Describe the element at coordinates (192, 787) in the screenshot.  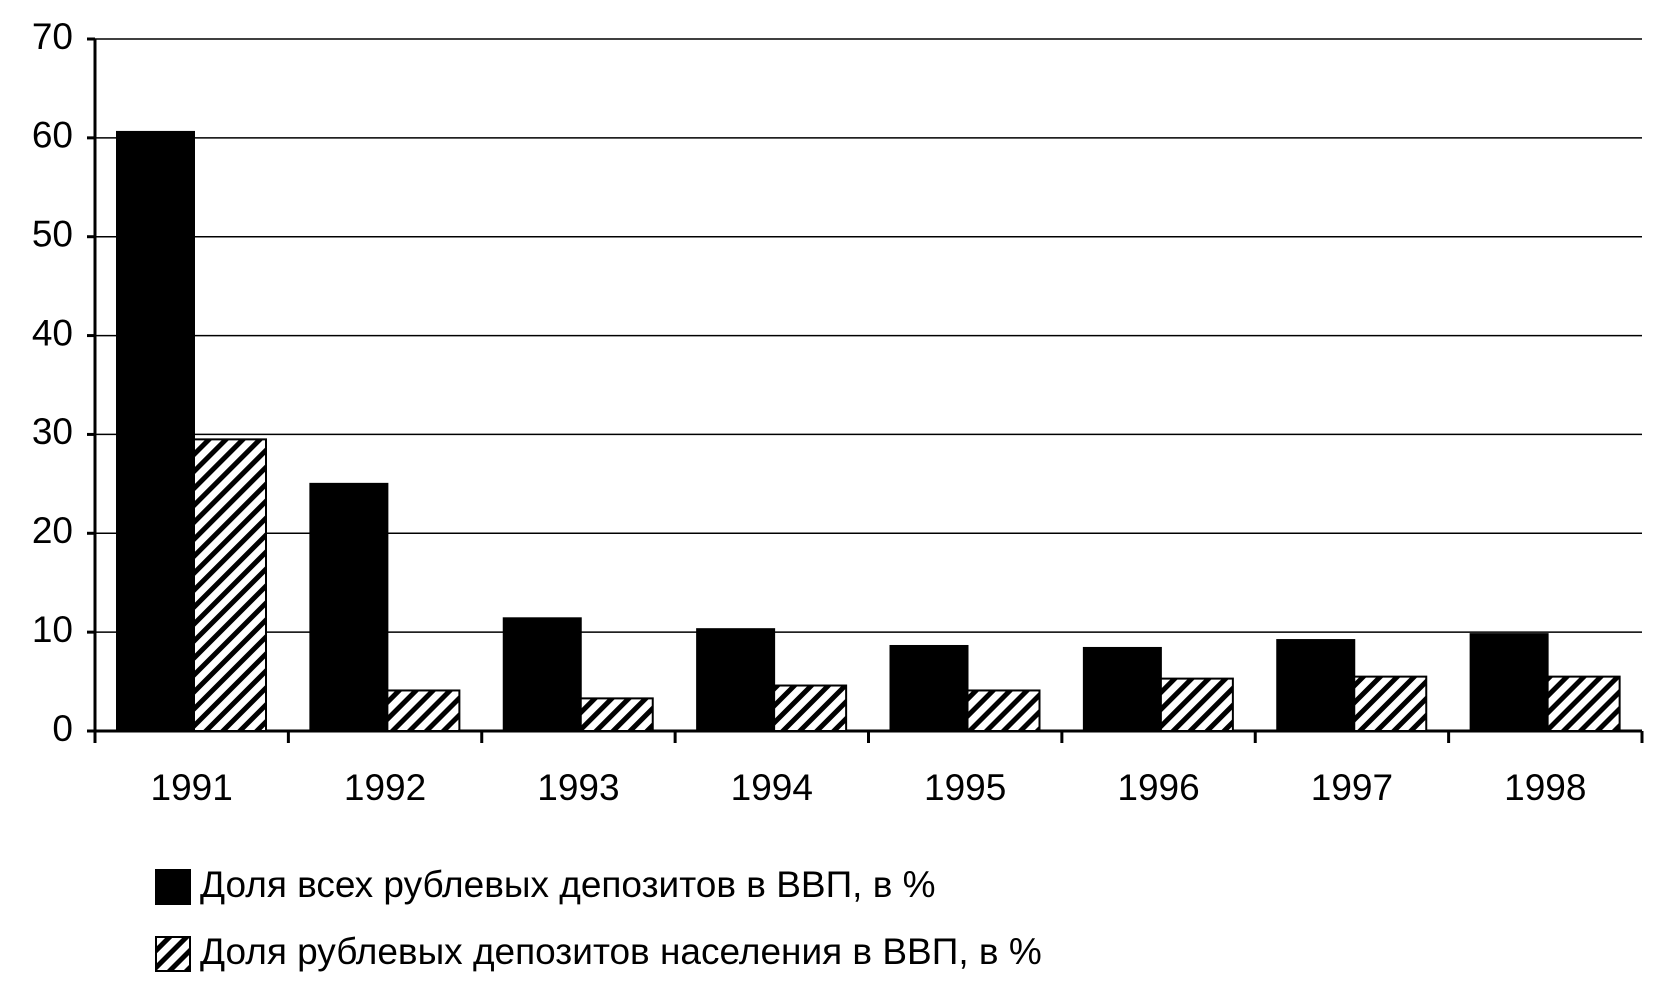
I see `x-tick-label: 1991` at that location.